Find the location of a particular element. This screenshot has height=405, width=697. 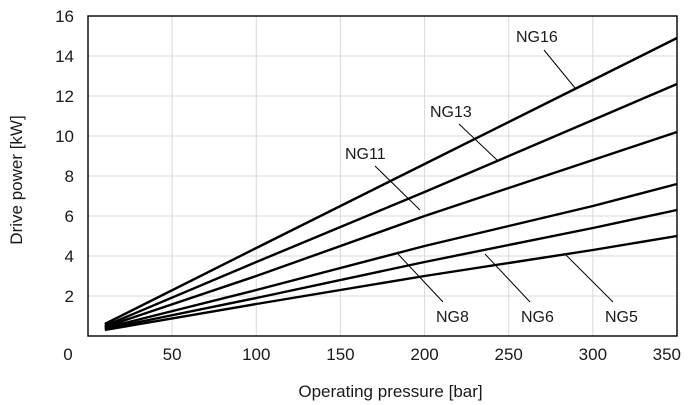

y-tick-label: 2 is located at coordinates (69, 296).